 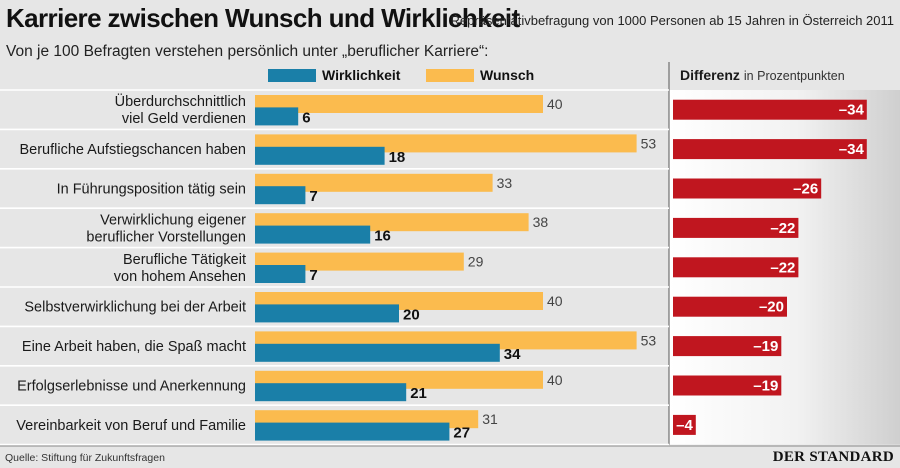 I want to click on category-label: Vereinbarkeit von Beruf und Familie, so click(x=131, y=426).